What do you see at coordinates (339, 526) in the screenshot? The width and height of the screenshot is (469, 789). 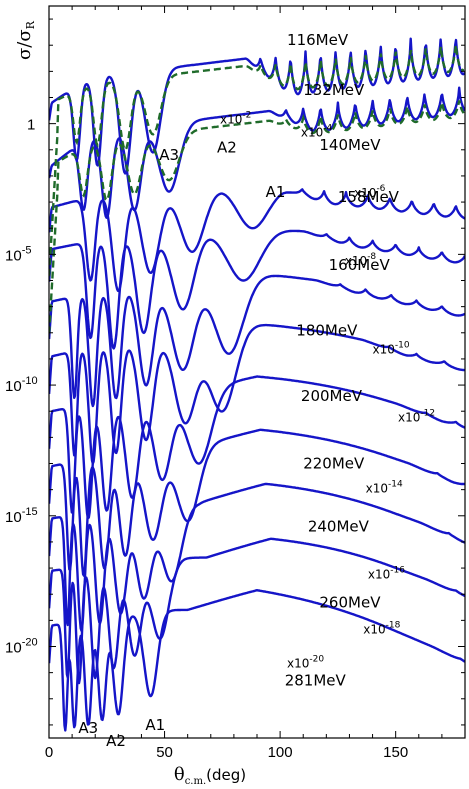 I see `energy-label-240MeV: 240MeV` at bounding box center [339, 526].